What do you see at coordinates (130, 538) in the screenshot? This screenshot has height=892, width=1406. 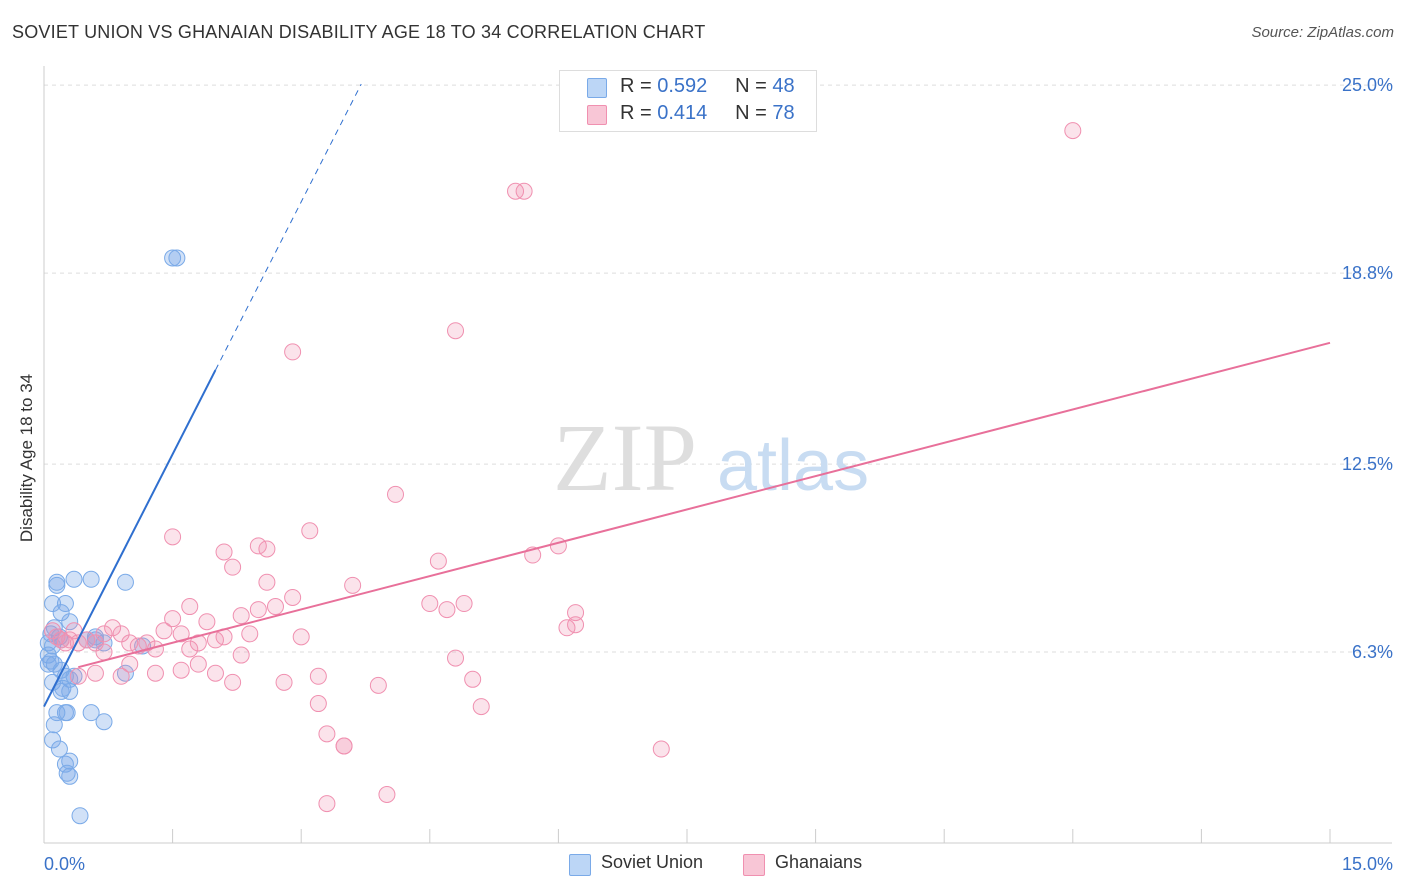 I see `soviet-trend-line` at bounding box center [130, 538].